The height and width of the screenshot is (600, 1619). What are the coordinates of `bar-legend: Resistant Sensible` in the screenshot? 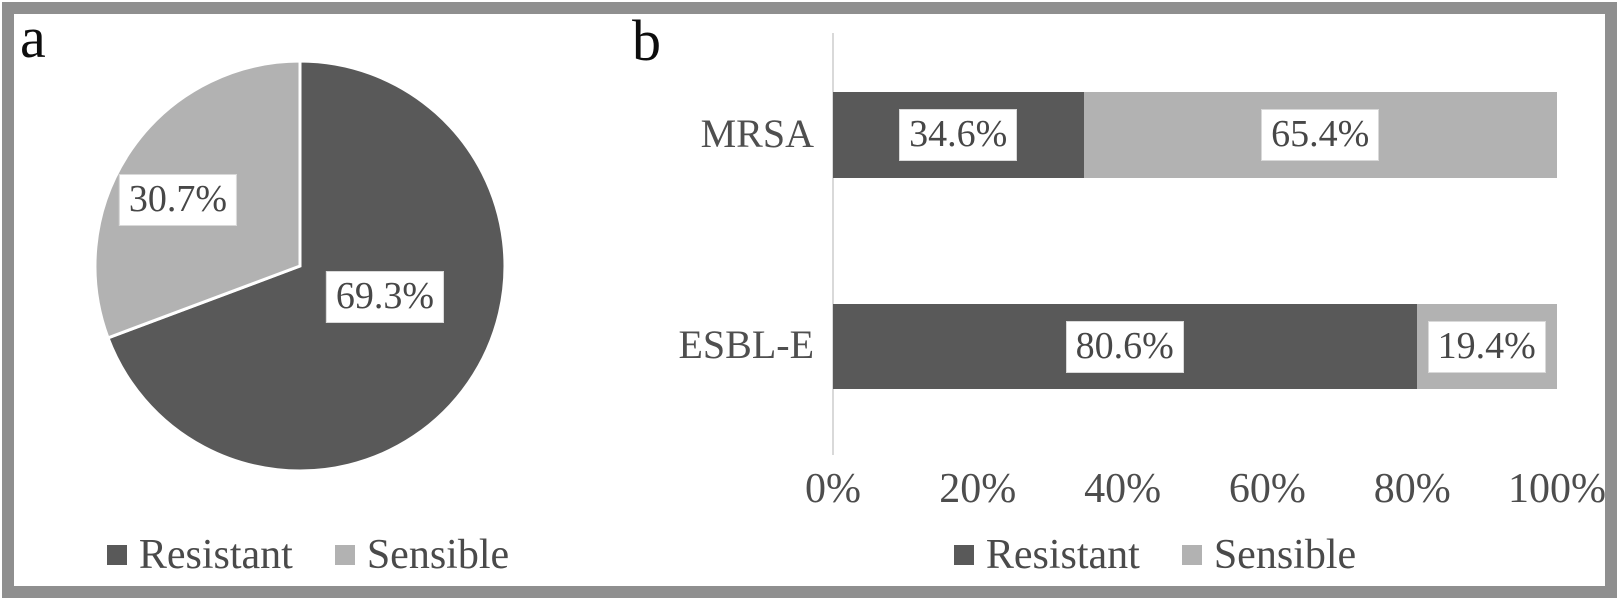 It's located at (1155, 555).